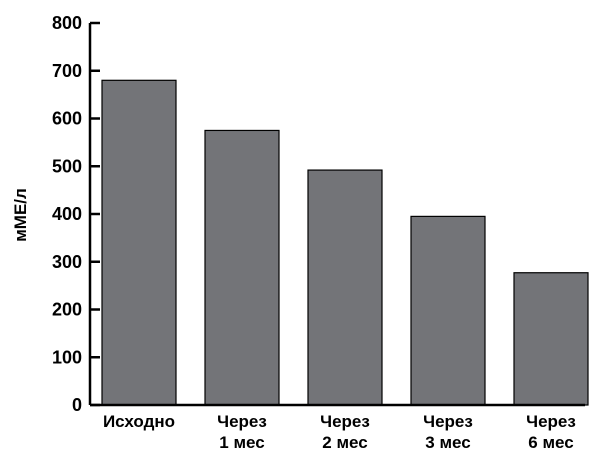 The image size is (595, 454). What do you see at coordinates (67, 357) in the screenshot?
I see `y-tick-label: 100` at bounding box center [67, 357].